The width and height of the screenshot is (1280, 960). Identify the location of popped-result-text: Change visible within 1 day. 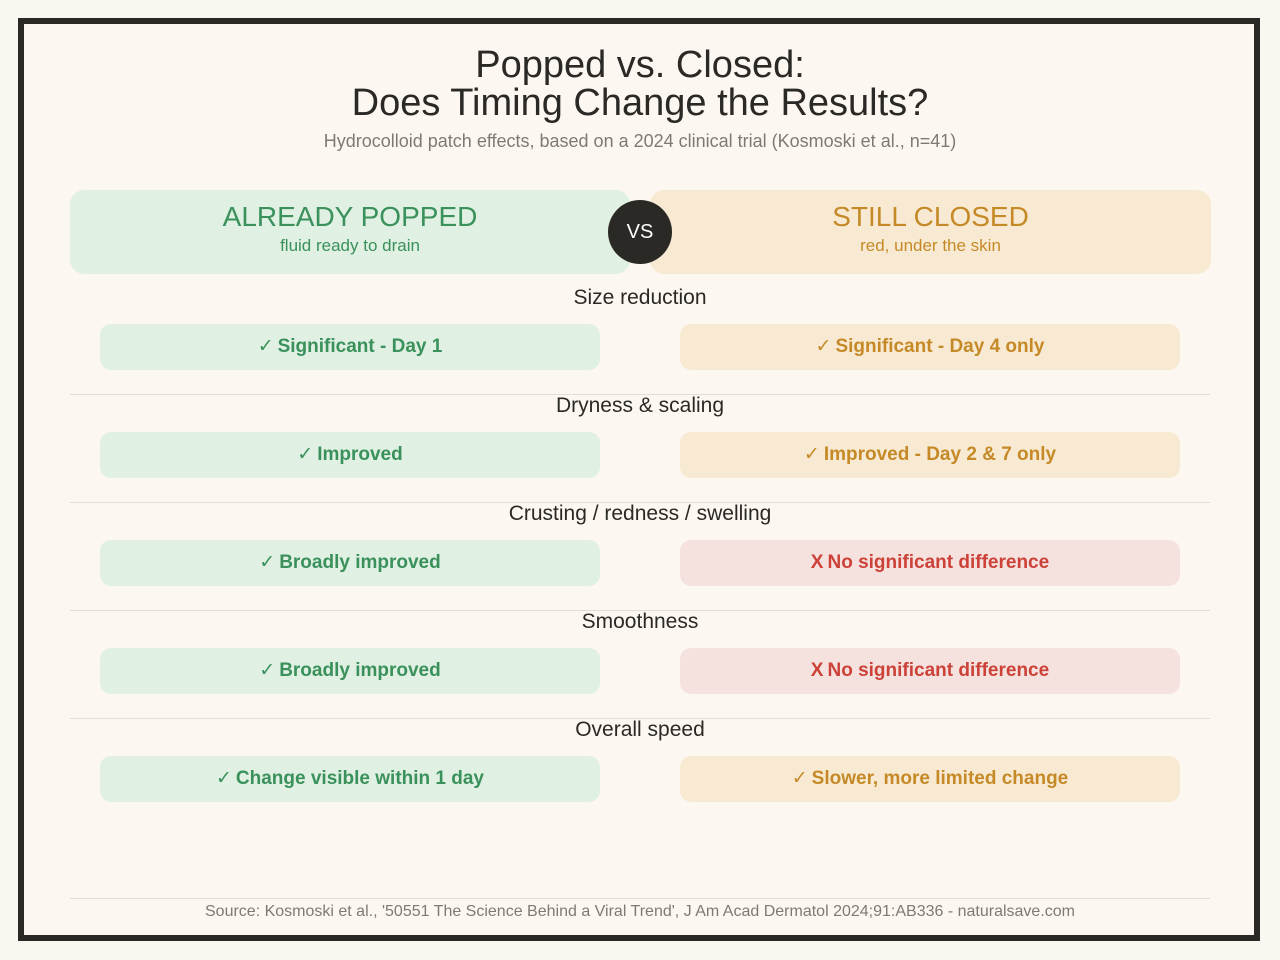
(360, 778).